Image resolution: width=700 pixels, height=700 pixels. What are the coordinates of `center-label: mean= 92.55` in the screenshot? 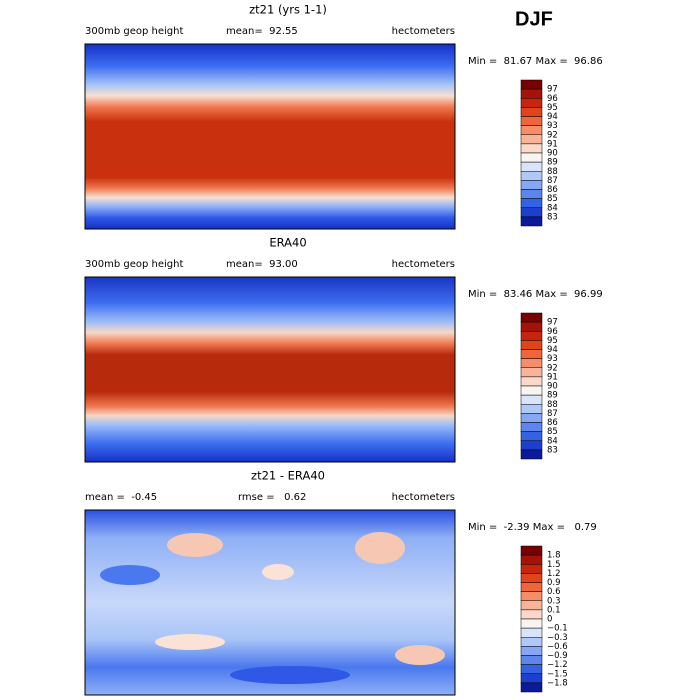 It's located at (262, 31).